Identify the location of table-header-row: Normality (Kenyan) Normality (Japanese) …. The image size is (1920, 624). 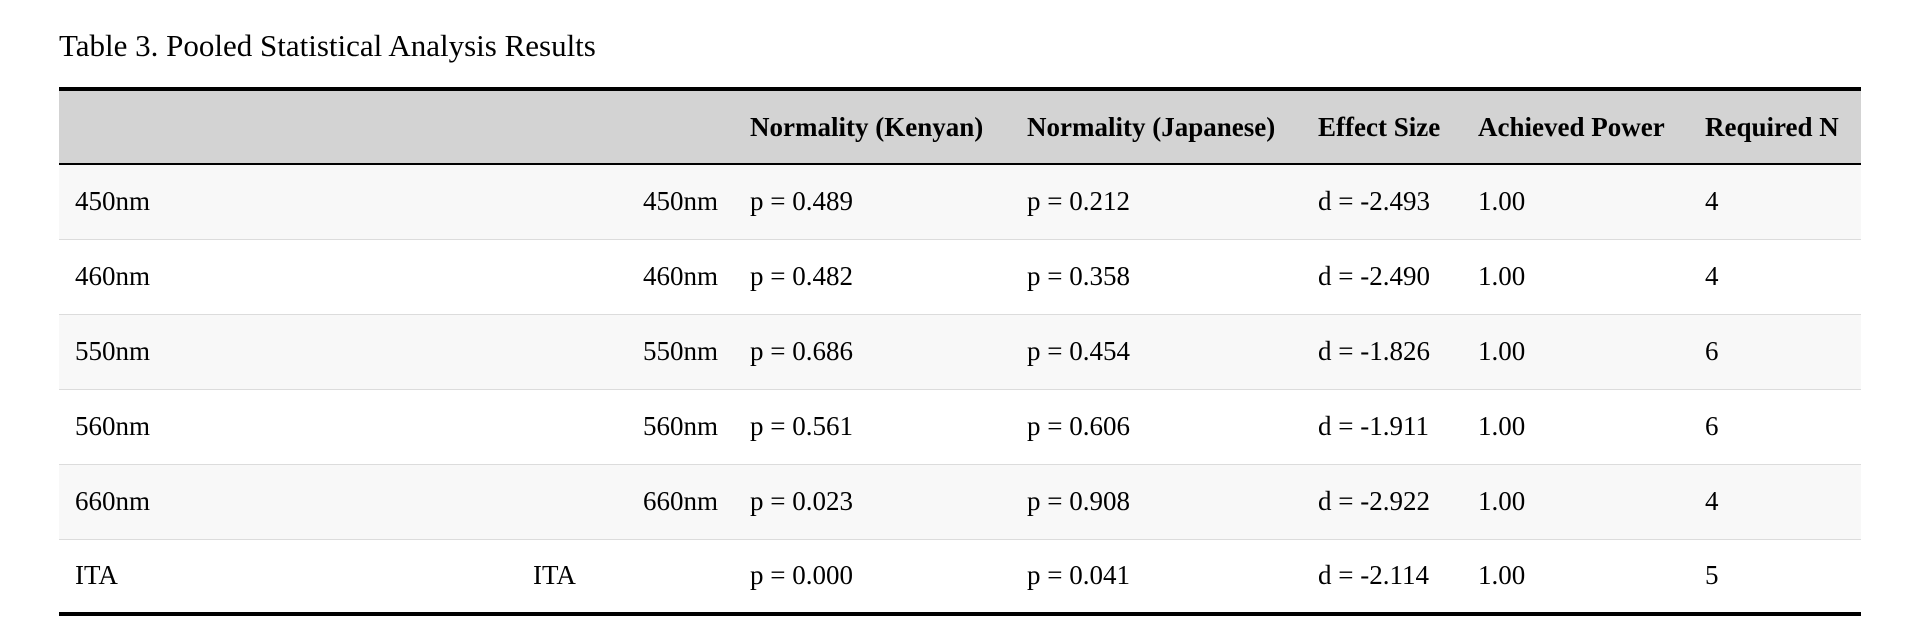
(960, 126).